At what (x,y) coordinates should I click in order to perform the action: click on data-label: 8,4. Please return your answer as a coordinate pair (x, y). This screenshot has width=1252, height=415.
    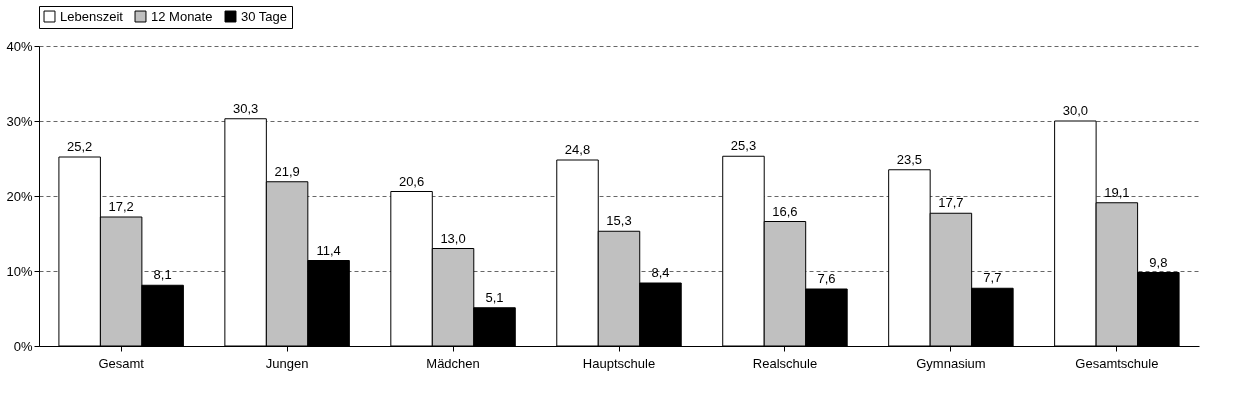
    Looking at the image, I should click on (660, 272).